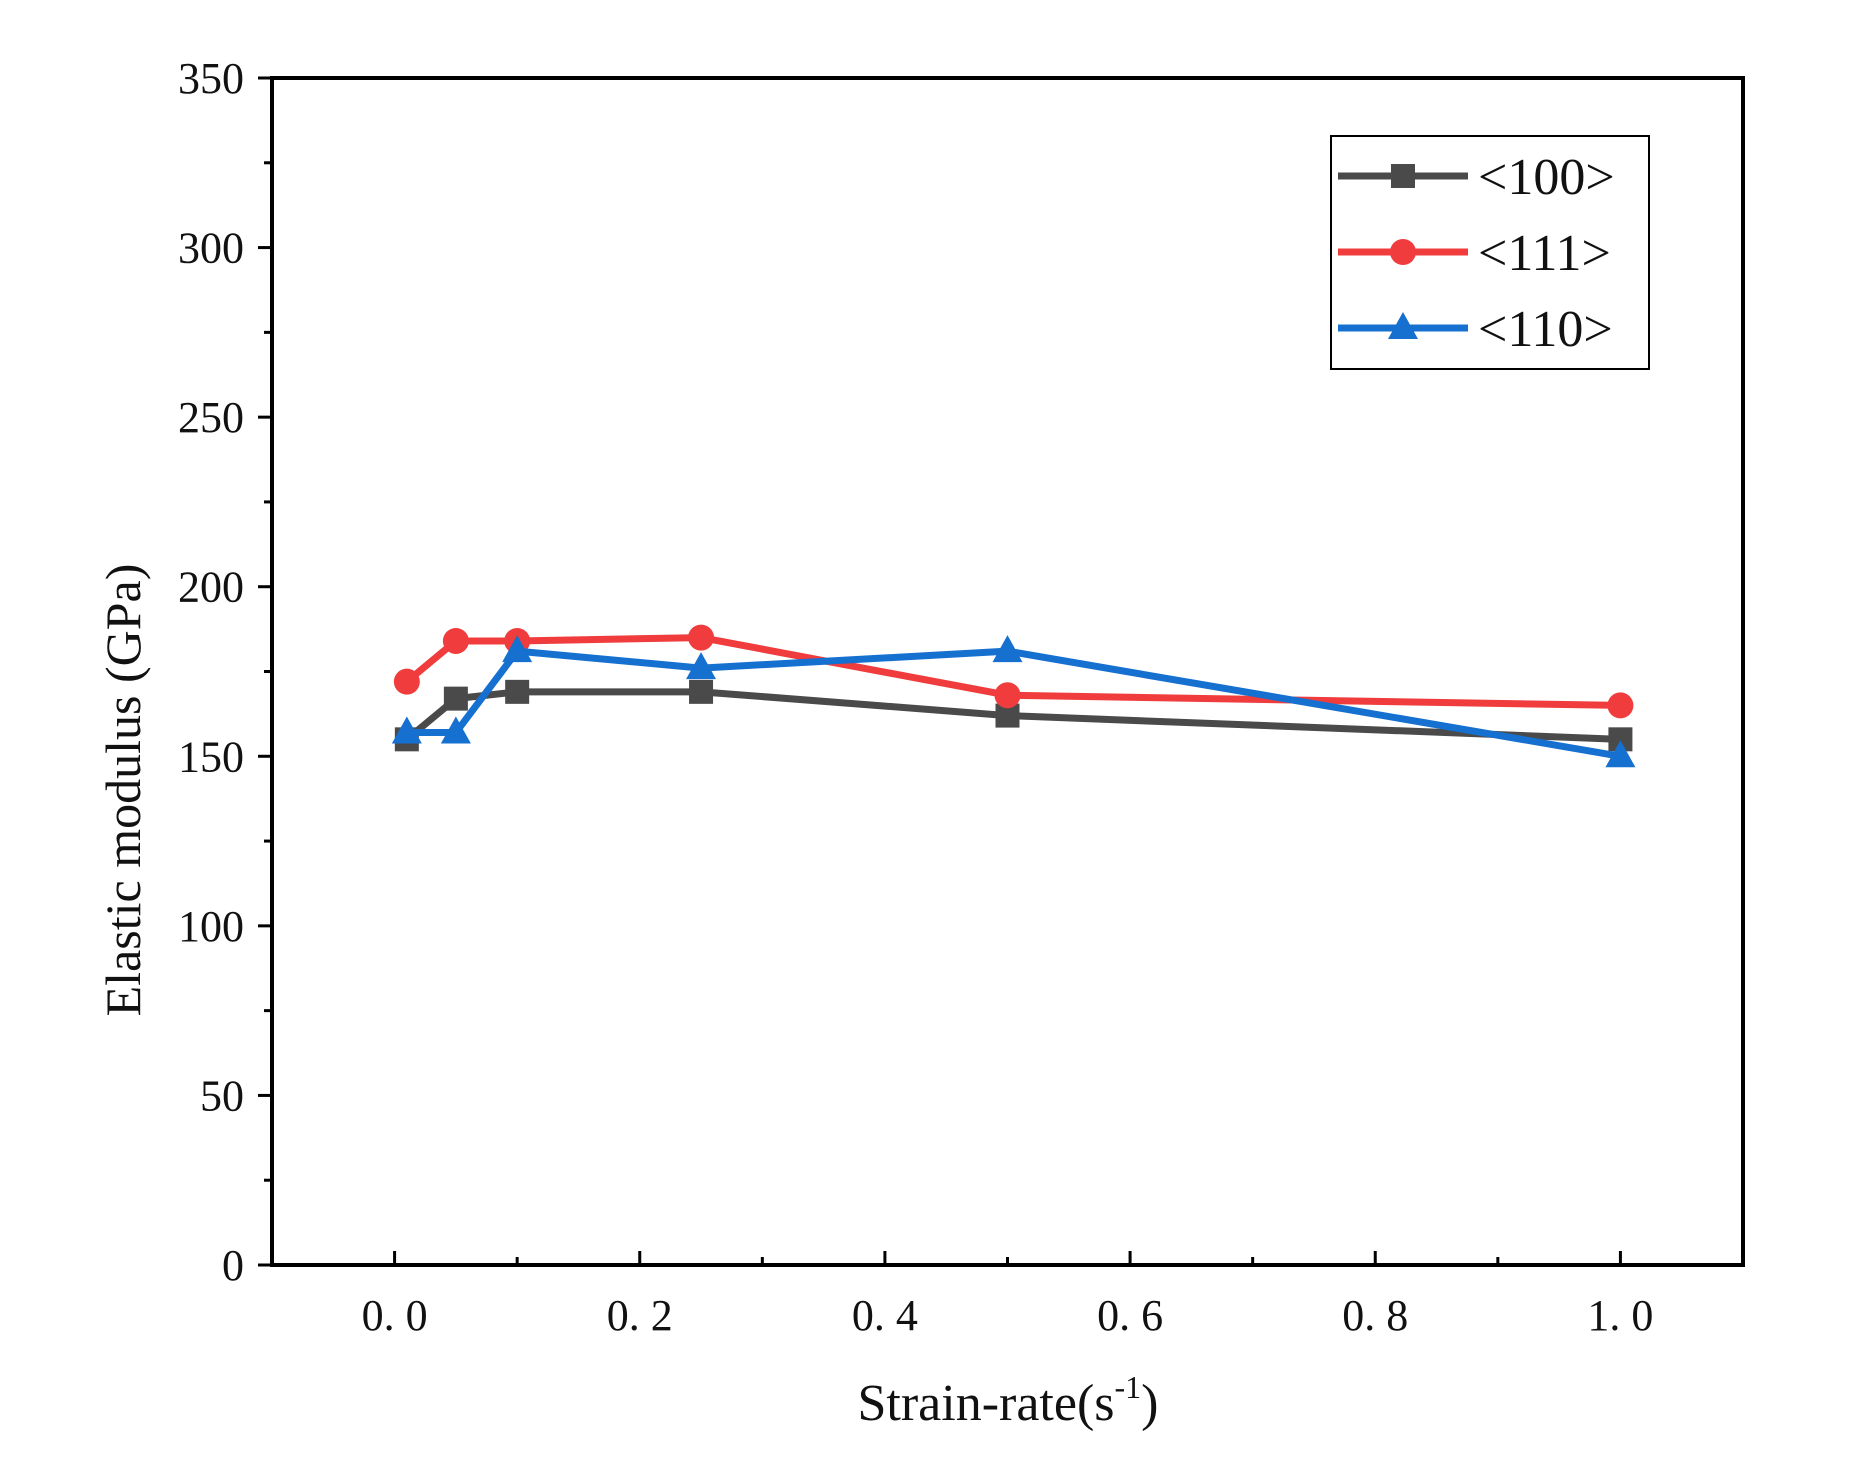 This screenshot has height=1479, width=1862. What do you see at coordinates (211, 78) in the screenshot?
I see `y-tick-label: 350` at bounding box center [211, 78].